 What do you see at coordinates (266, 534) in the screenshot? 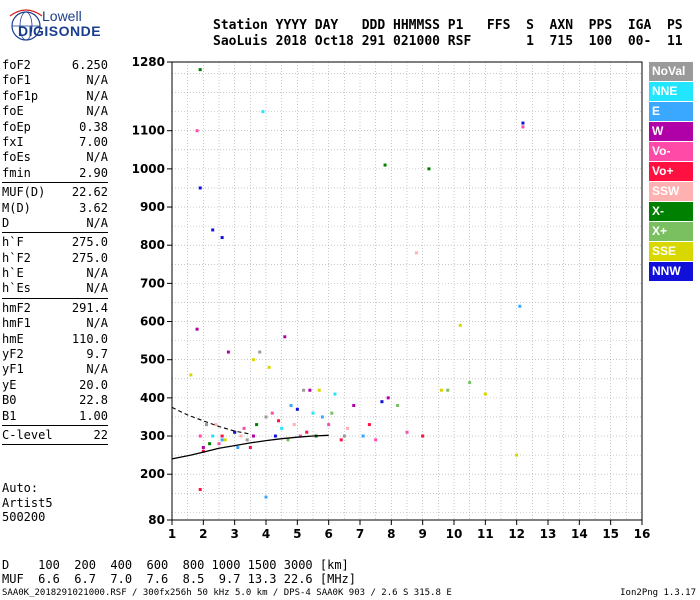
I see `x-tick-label: 4` at bounding box center [266, 534].